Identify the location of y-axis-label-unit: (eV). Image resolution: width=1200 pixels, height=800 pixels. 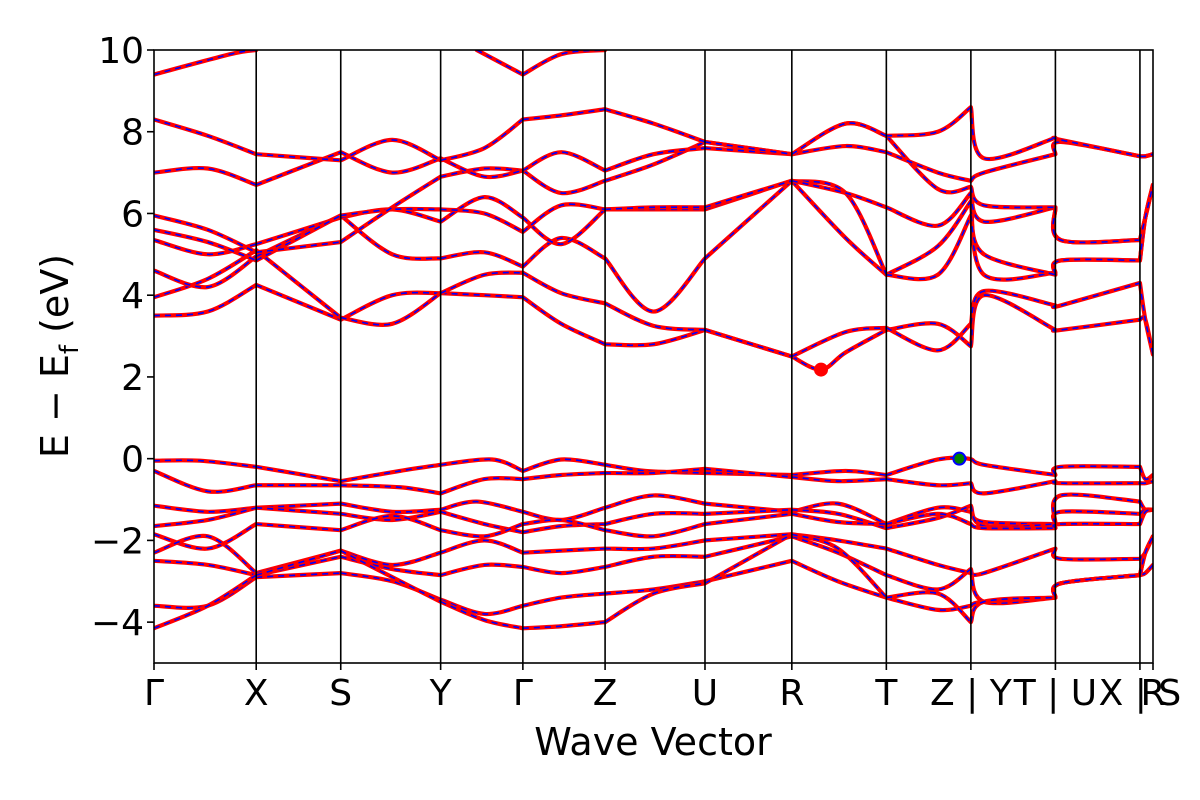
(55, 299).